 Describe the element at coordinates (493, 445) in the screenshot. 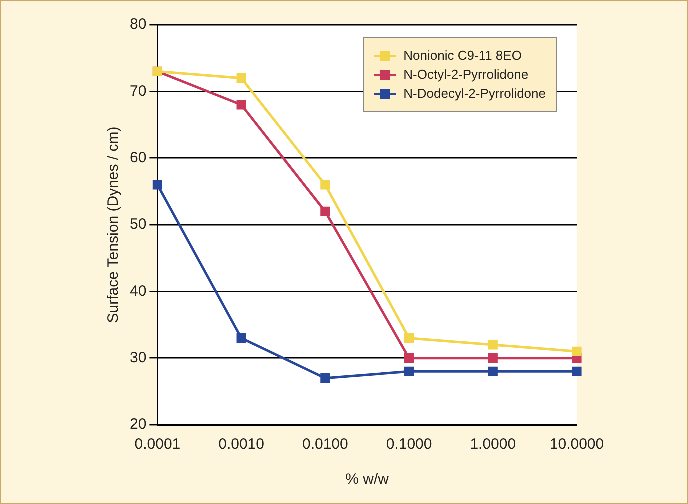

I see `x-tick-label: 1.0000` at that location.